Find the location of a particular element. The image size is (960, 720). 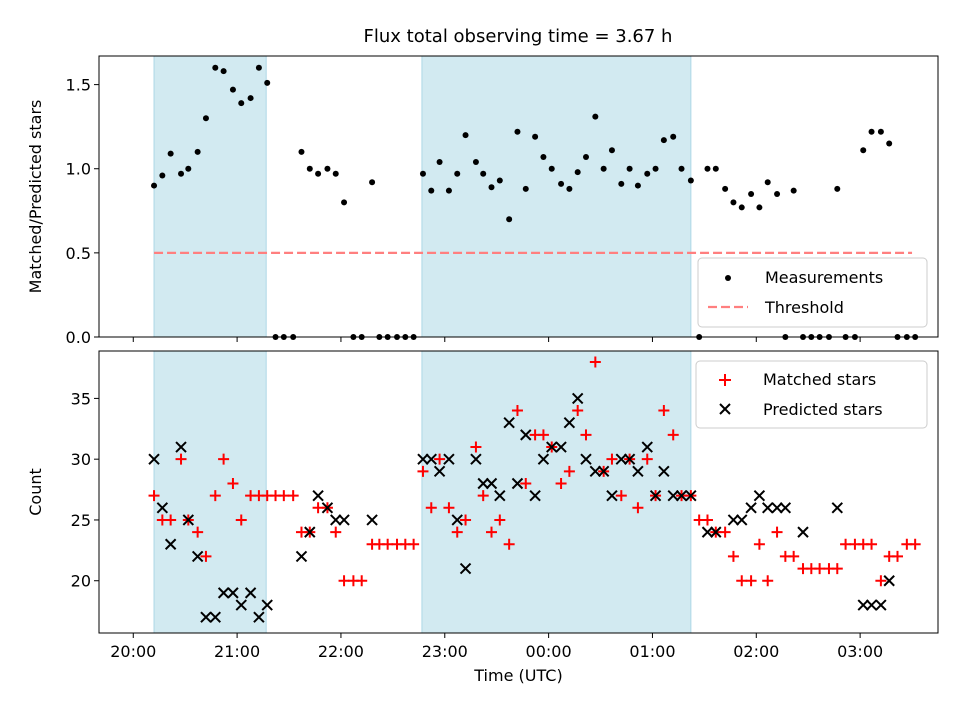

legend-marker-matched is located at coordinates (725, 380).